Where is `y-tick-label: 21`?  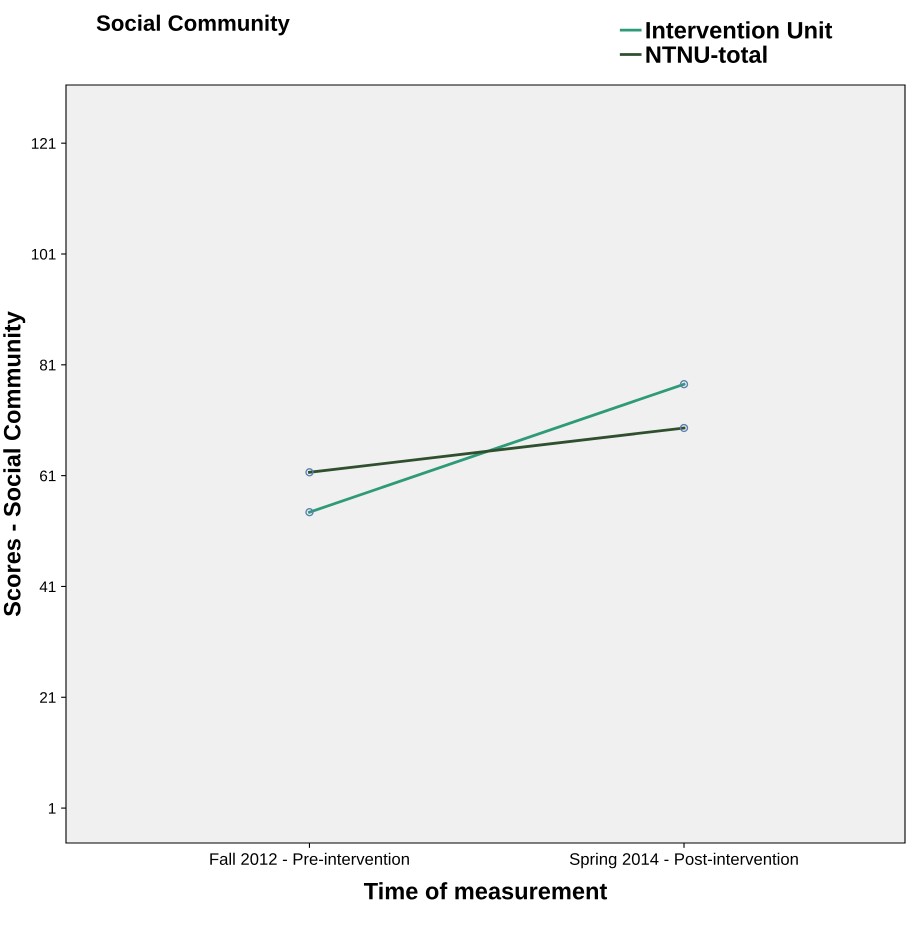
y-tick-label: 21 is located at coordinates (48, 697).